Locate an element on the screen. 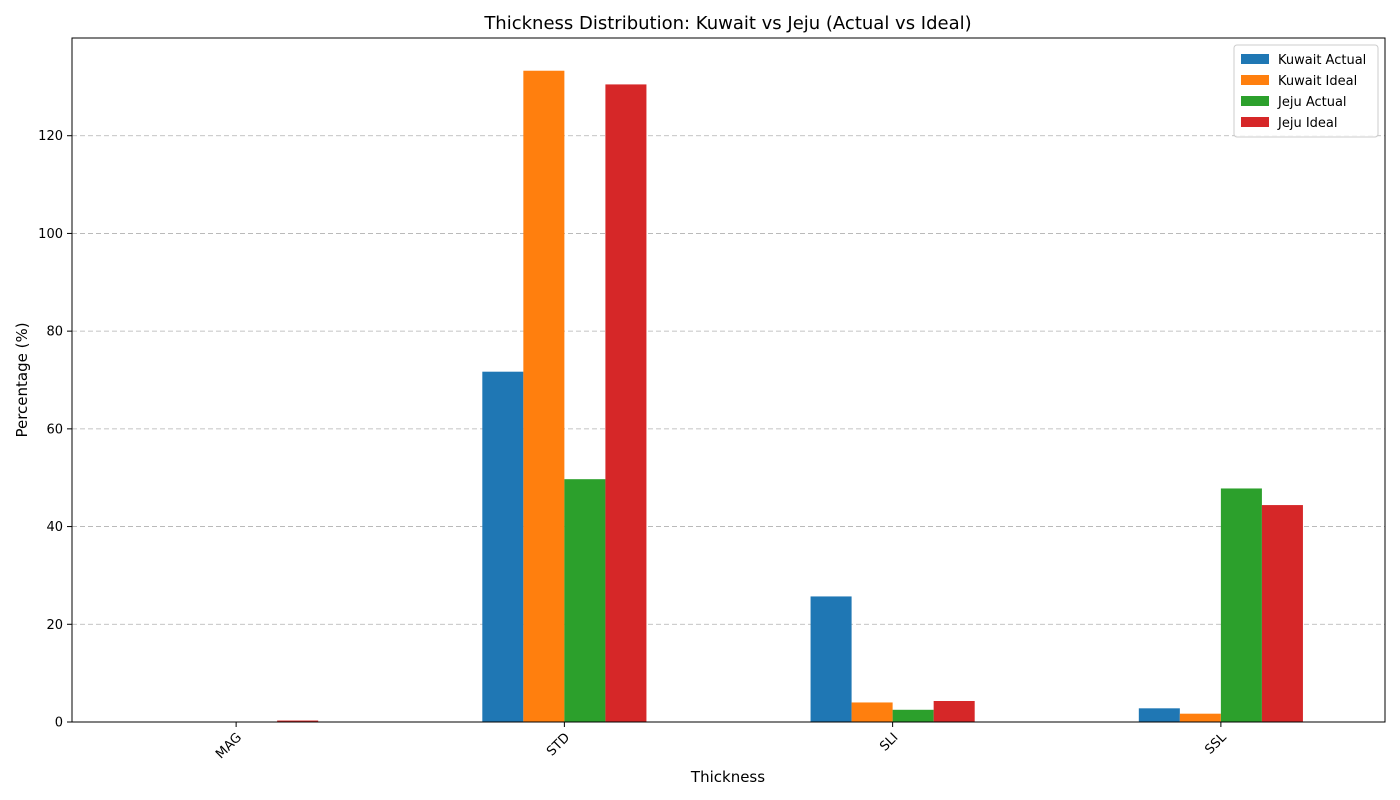 This screenshot has width=1400, height=800. bar-jeju-ideal-mag is located at coordinates (298, 721).